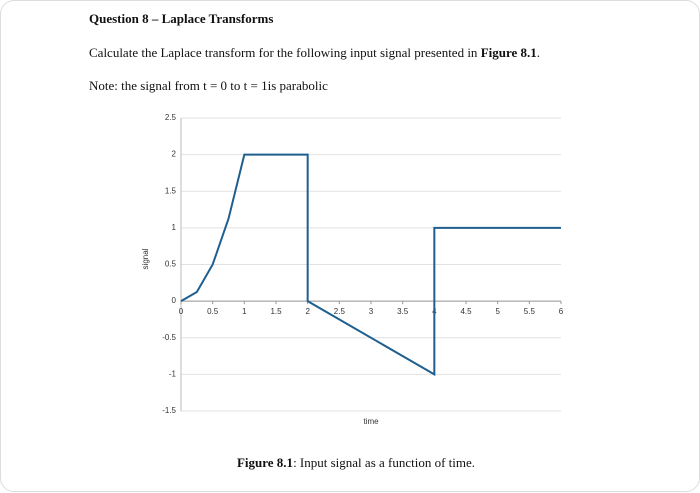  I want to click on x-tick-label: 5, so click(497, 311).